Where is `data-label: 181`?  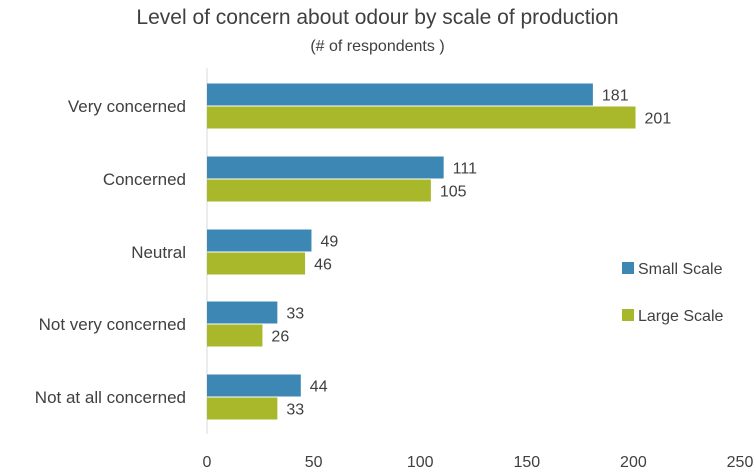
data-label: 181 is located at coordinates (615, 96).